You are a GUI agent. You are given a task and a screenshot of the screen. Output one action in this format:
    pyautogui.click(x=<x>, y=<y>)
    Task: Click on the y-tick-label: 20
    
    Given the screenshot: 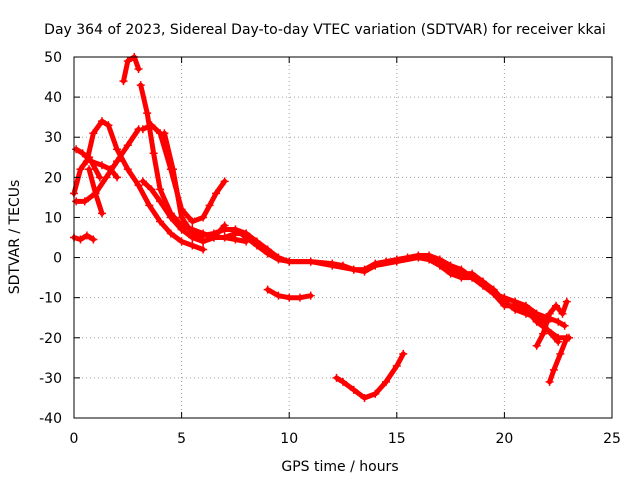 What is the action you would take?
    pyautogui.click(x=53, y=178)
    